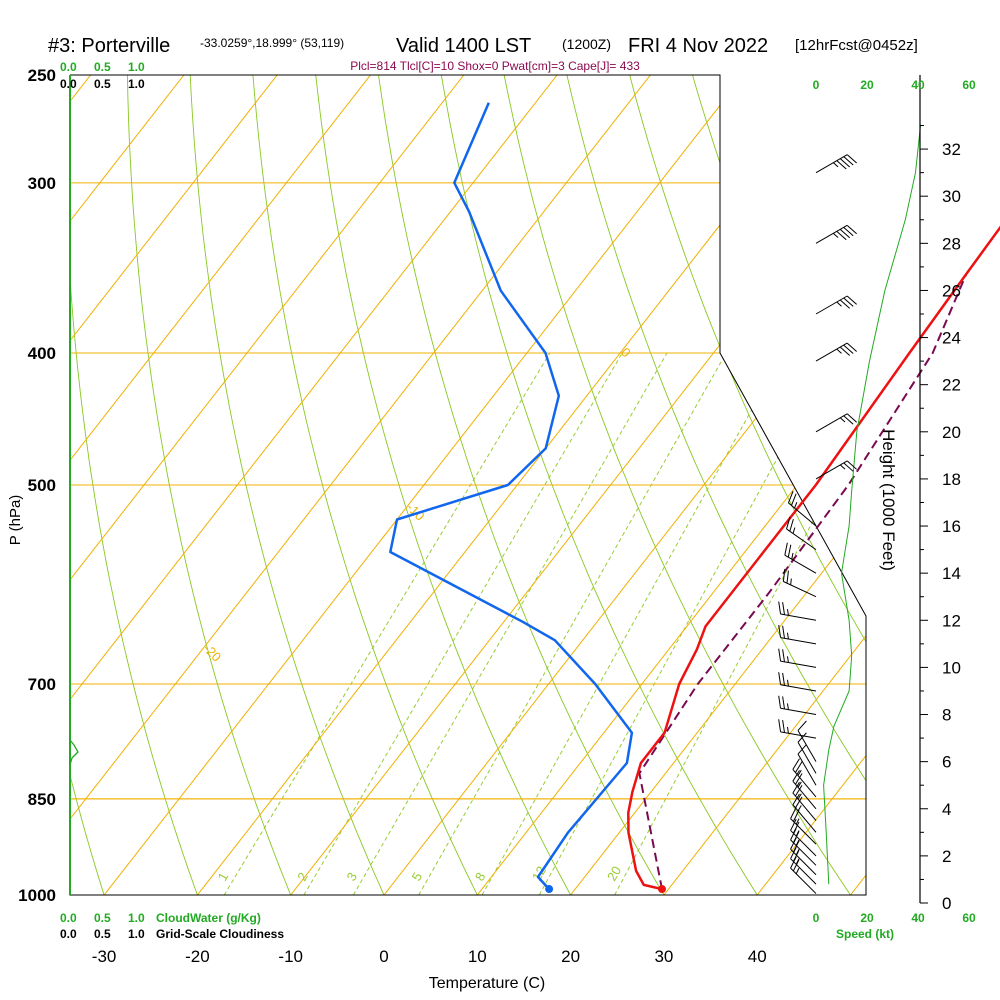 Image resolution: width=1000 pixels, height=1000 pixels. I want to click on station-title: #3: Porterville, so click(109, 46).